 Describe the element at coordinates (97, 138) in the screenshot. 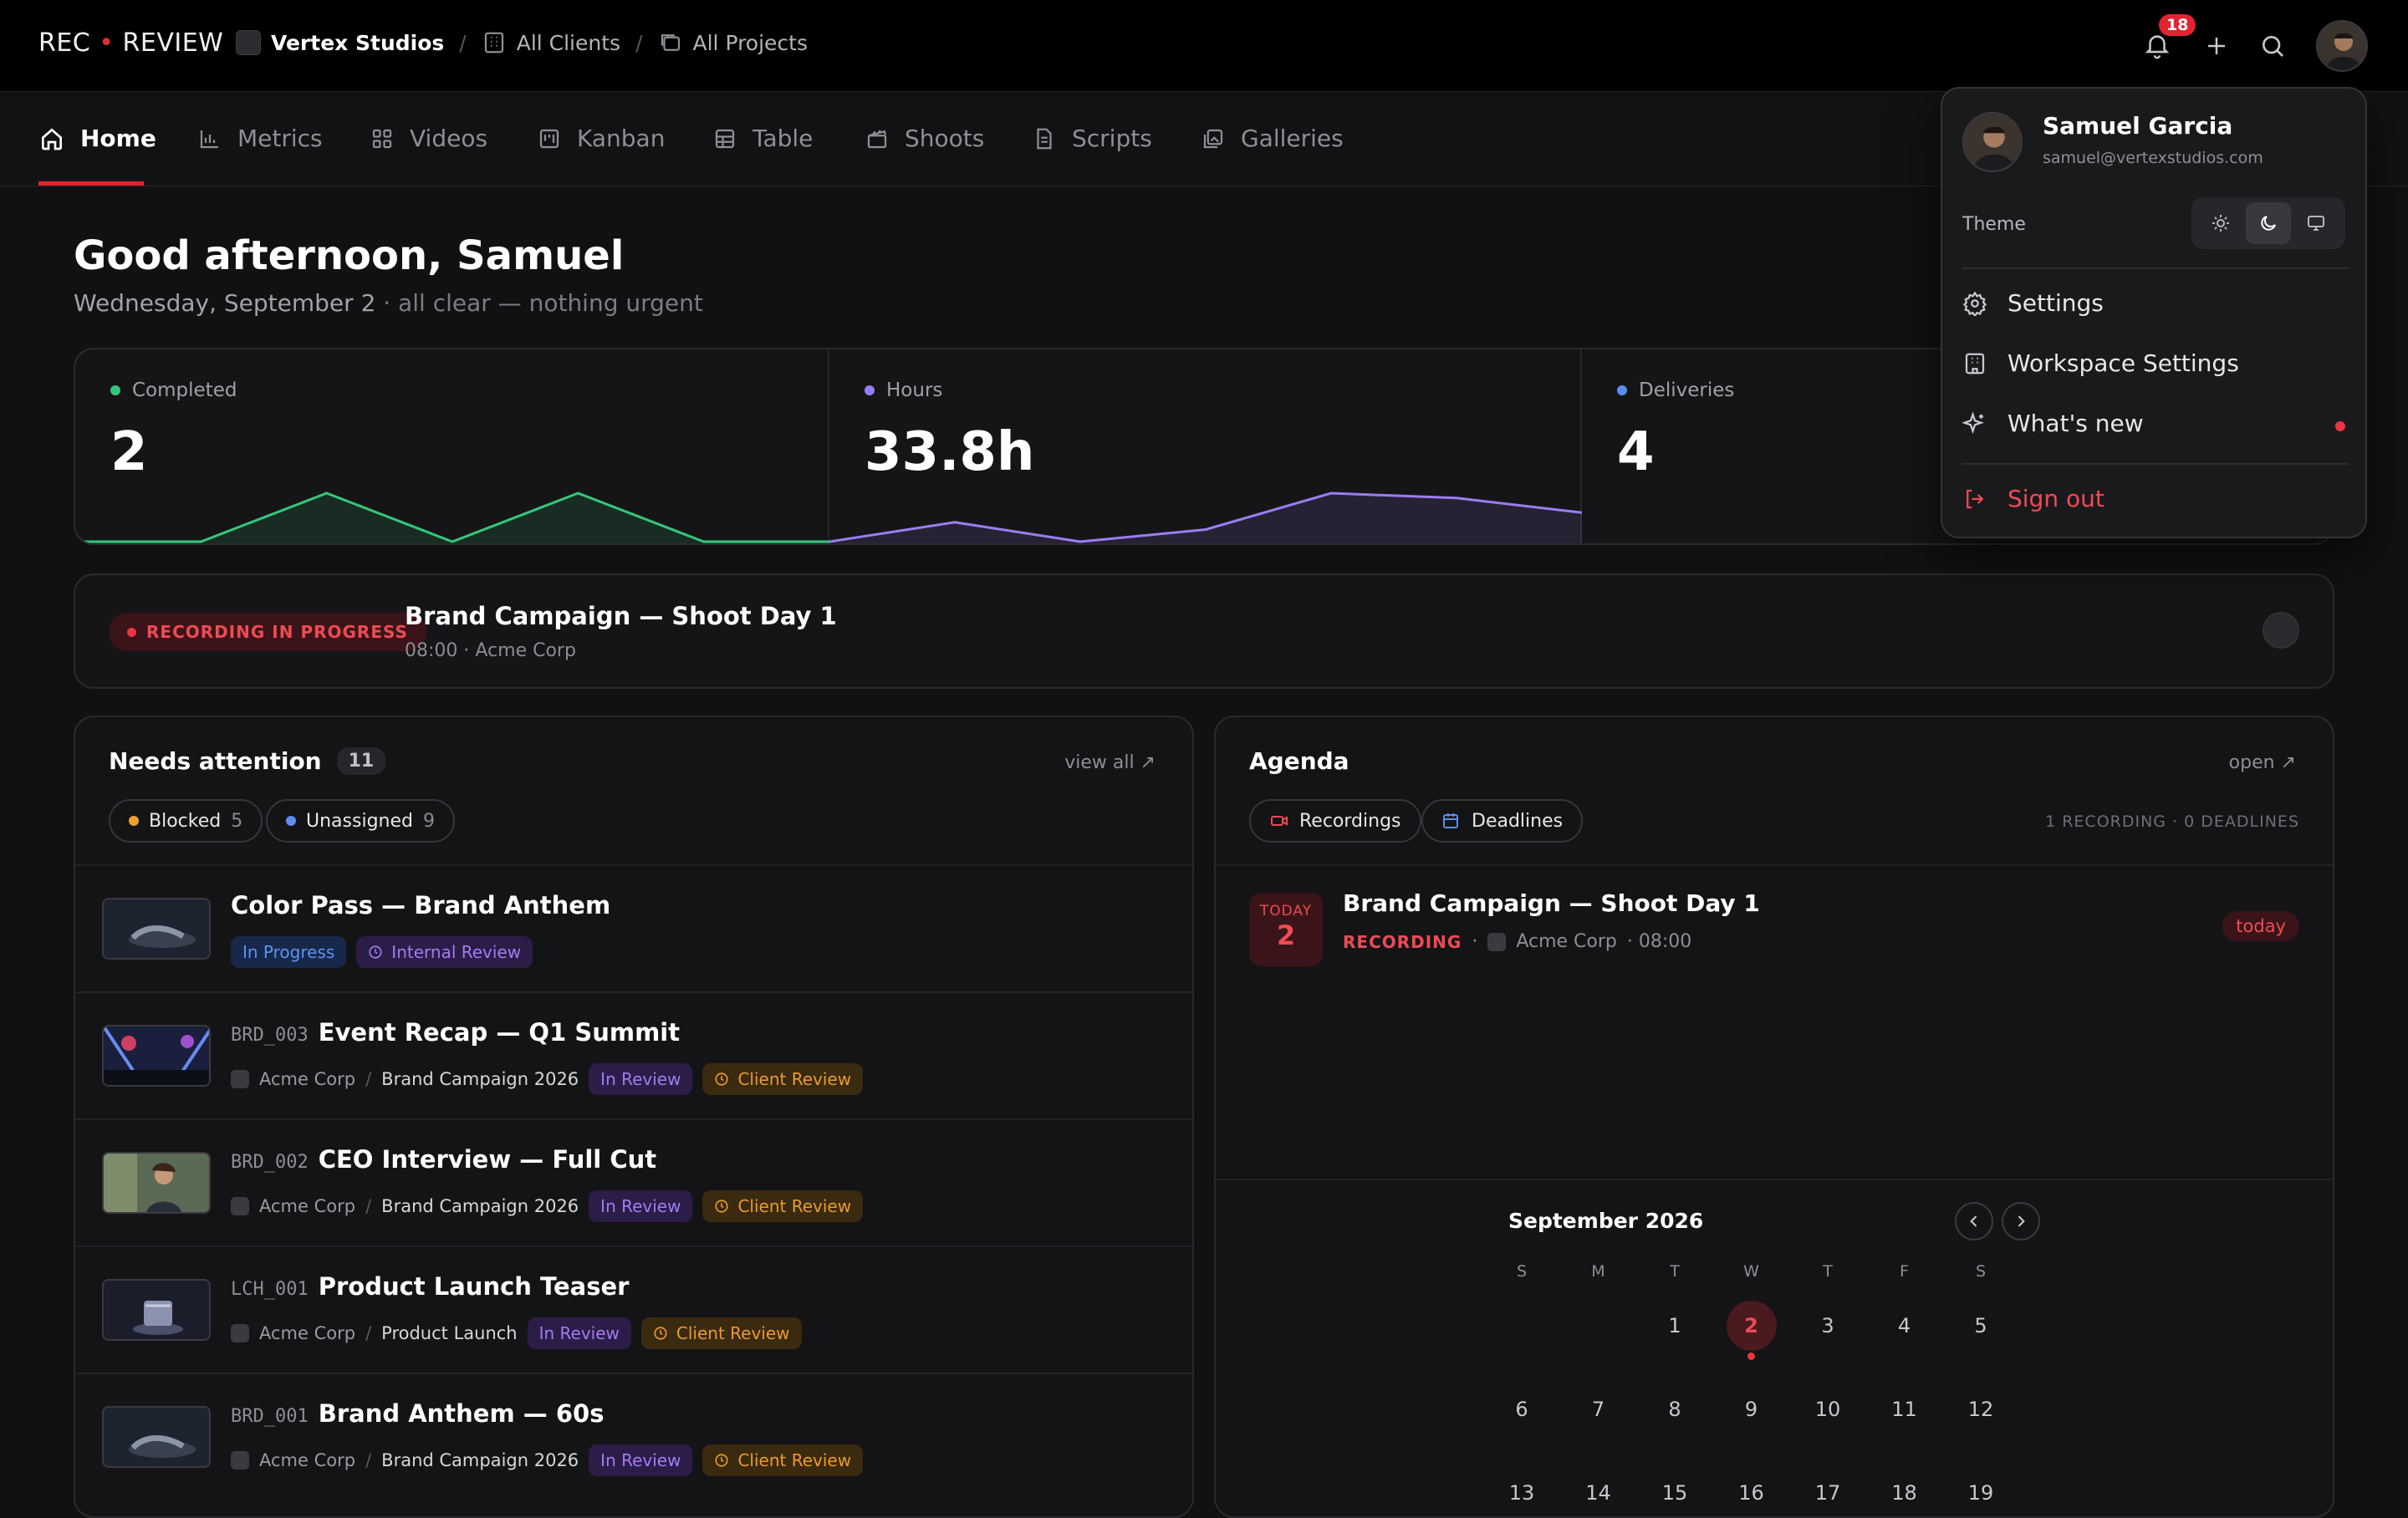

I see `tab-home: Home` at that location.